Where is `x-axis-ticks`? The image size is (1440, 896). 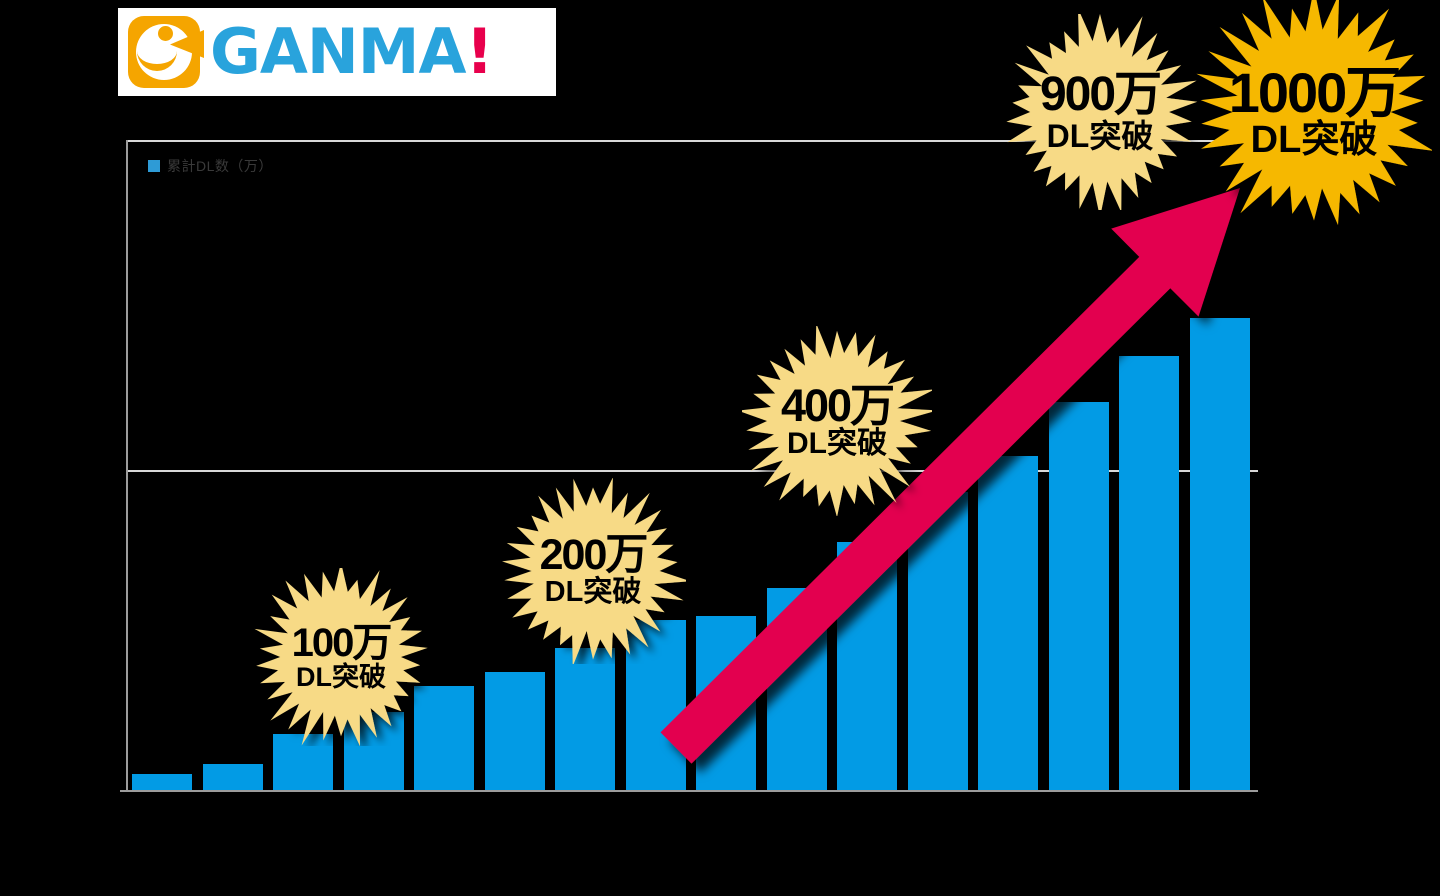
x-axis-ticks is located at coordinates (692, 844).